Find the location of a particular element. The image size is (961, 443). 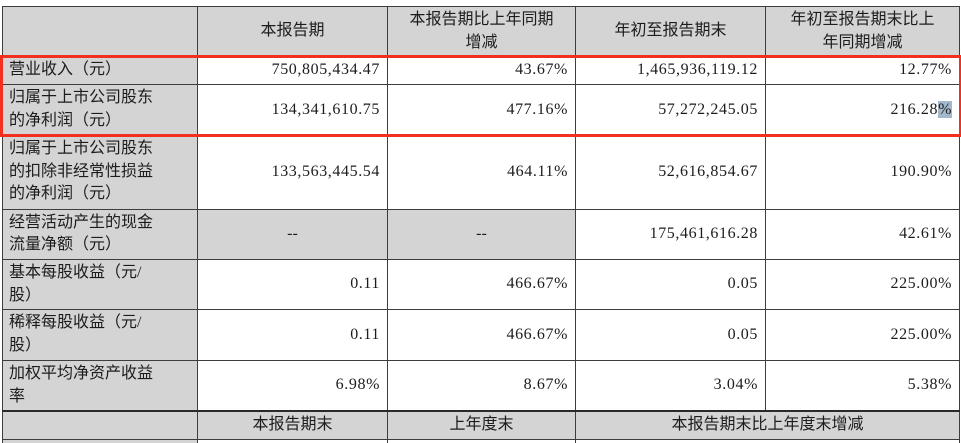

value-yoy-change: -- is located at coordinates (481, 234).